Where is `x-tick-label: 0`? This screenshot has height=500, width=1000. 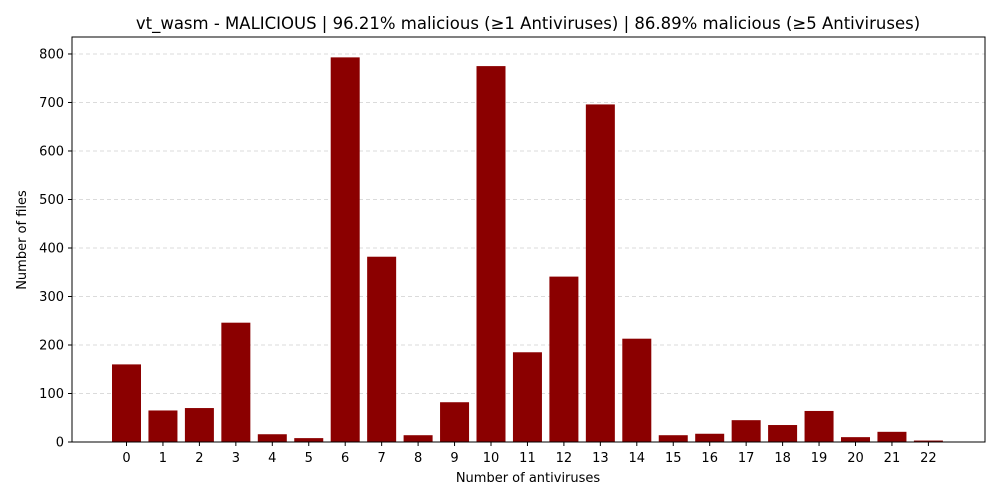 x-tick-label: 0 is located at coordinates (126, 458).